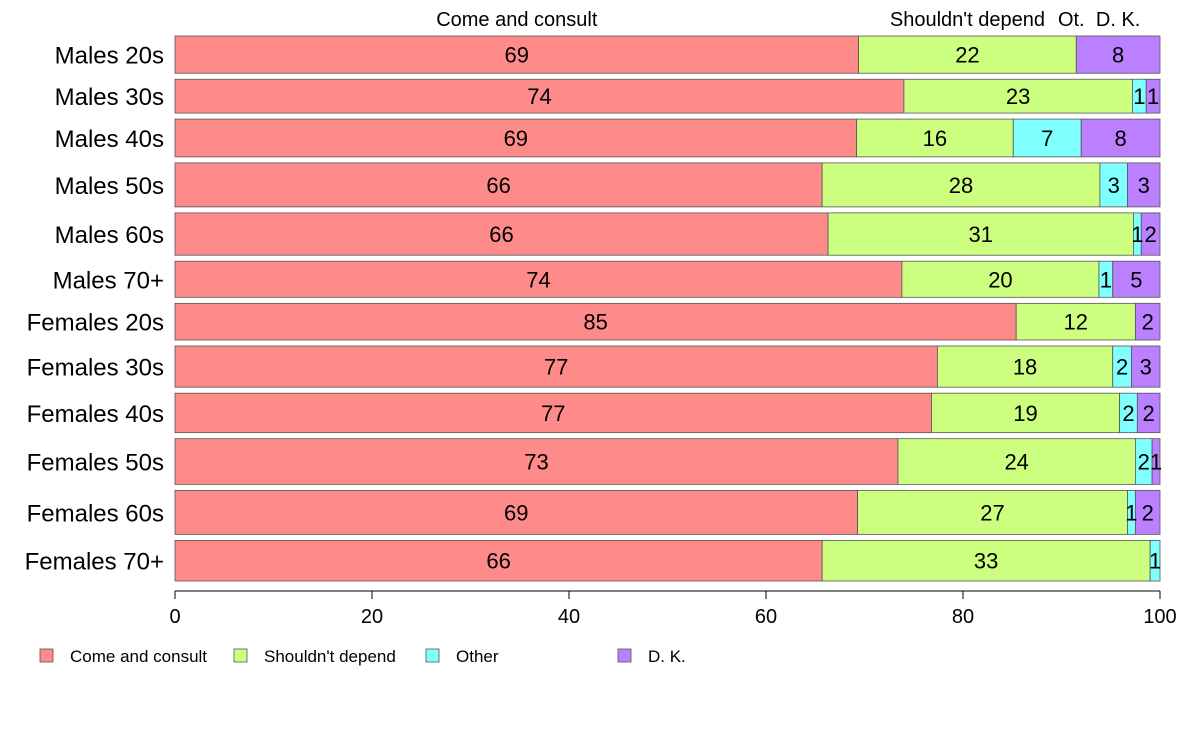 The width and height of the screenshot is (1188, 736). I want to click on data-label-other-females-70: 1, so click(1155, 561).